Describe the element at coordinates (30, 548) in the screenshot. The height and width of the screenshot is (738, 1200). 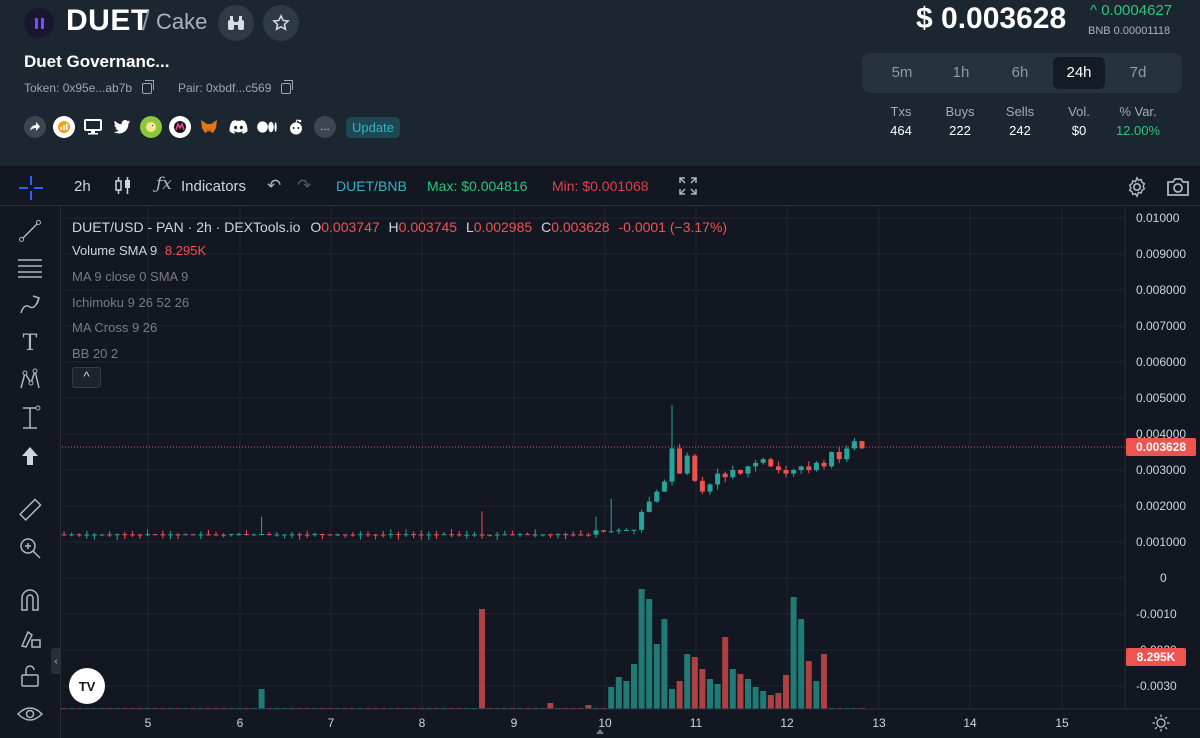
I see `zoom-in-icon` at that location.